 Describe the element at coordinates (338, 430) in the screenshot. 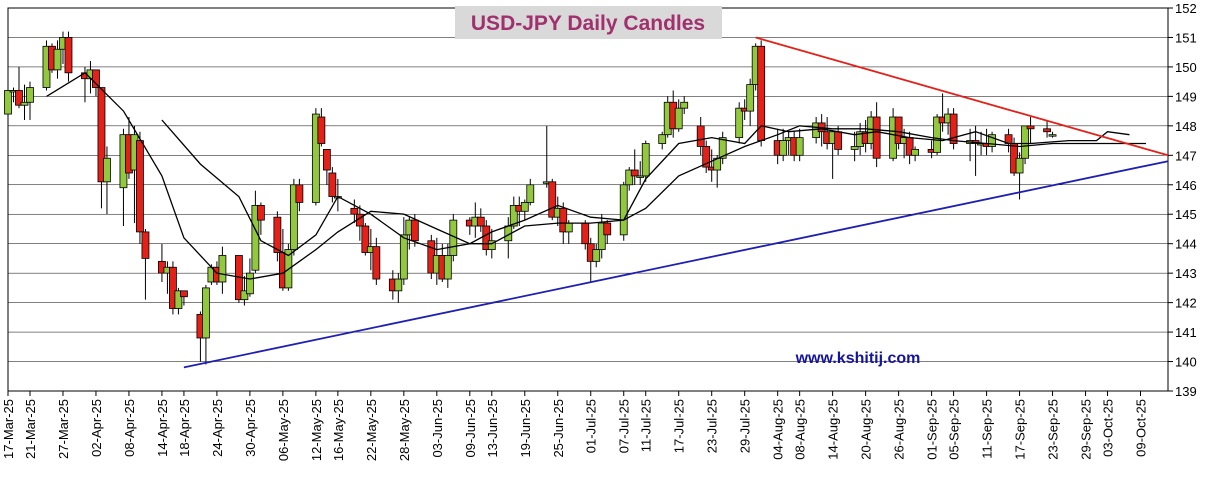

I see `x-tick-label: 16-May-25` at that location.